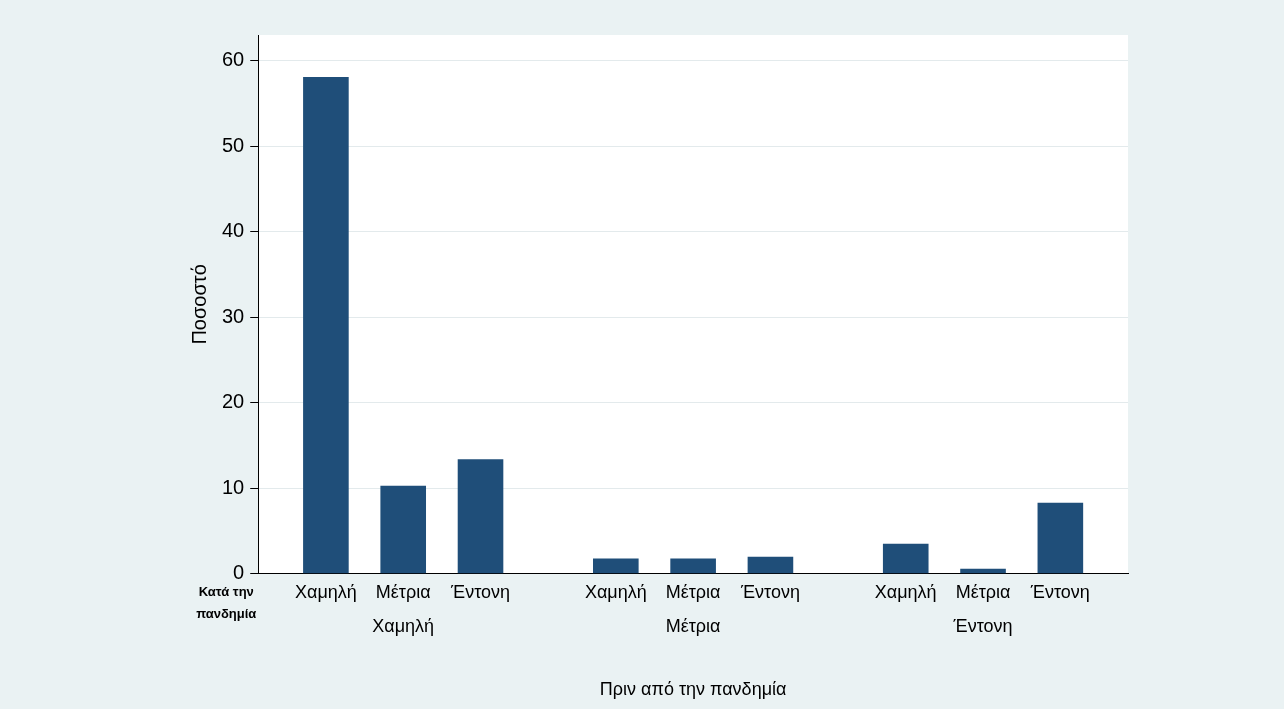 This screenshot has width=1284, height=709. What do you see at coordinates (693, 625) in the screenshot?
I see `x-tick-label: Μέτρια` at bounding box center [693, 625].